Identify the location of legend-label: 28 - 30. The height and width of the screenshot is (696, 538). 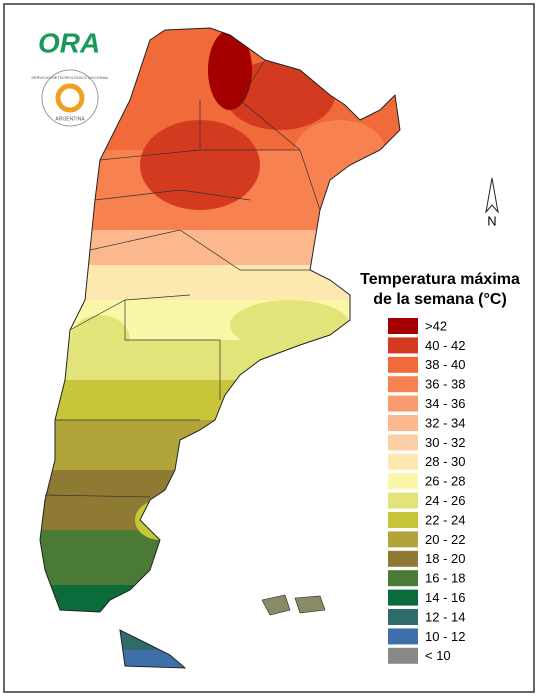
(445, 461).